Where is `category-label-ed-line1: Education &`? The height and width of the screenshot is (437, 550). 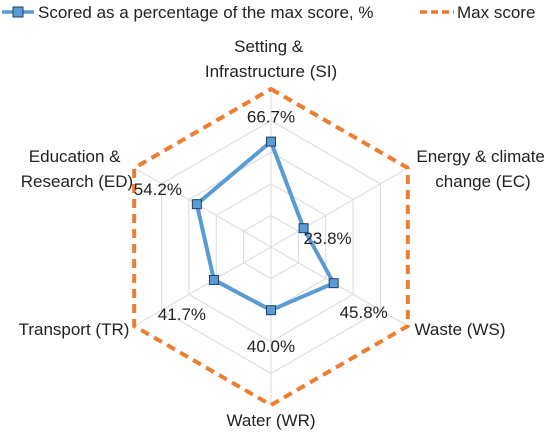
category-label-ed-line1: Education & is located at coordinates (75, 156).